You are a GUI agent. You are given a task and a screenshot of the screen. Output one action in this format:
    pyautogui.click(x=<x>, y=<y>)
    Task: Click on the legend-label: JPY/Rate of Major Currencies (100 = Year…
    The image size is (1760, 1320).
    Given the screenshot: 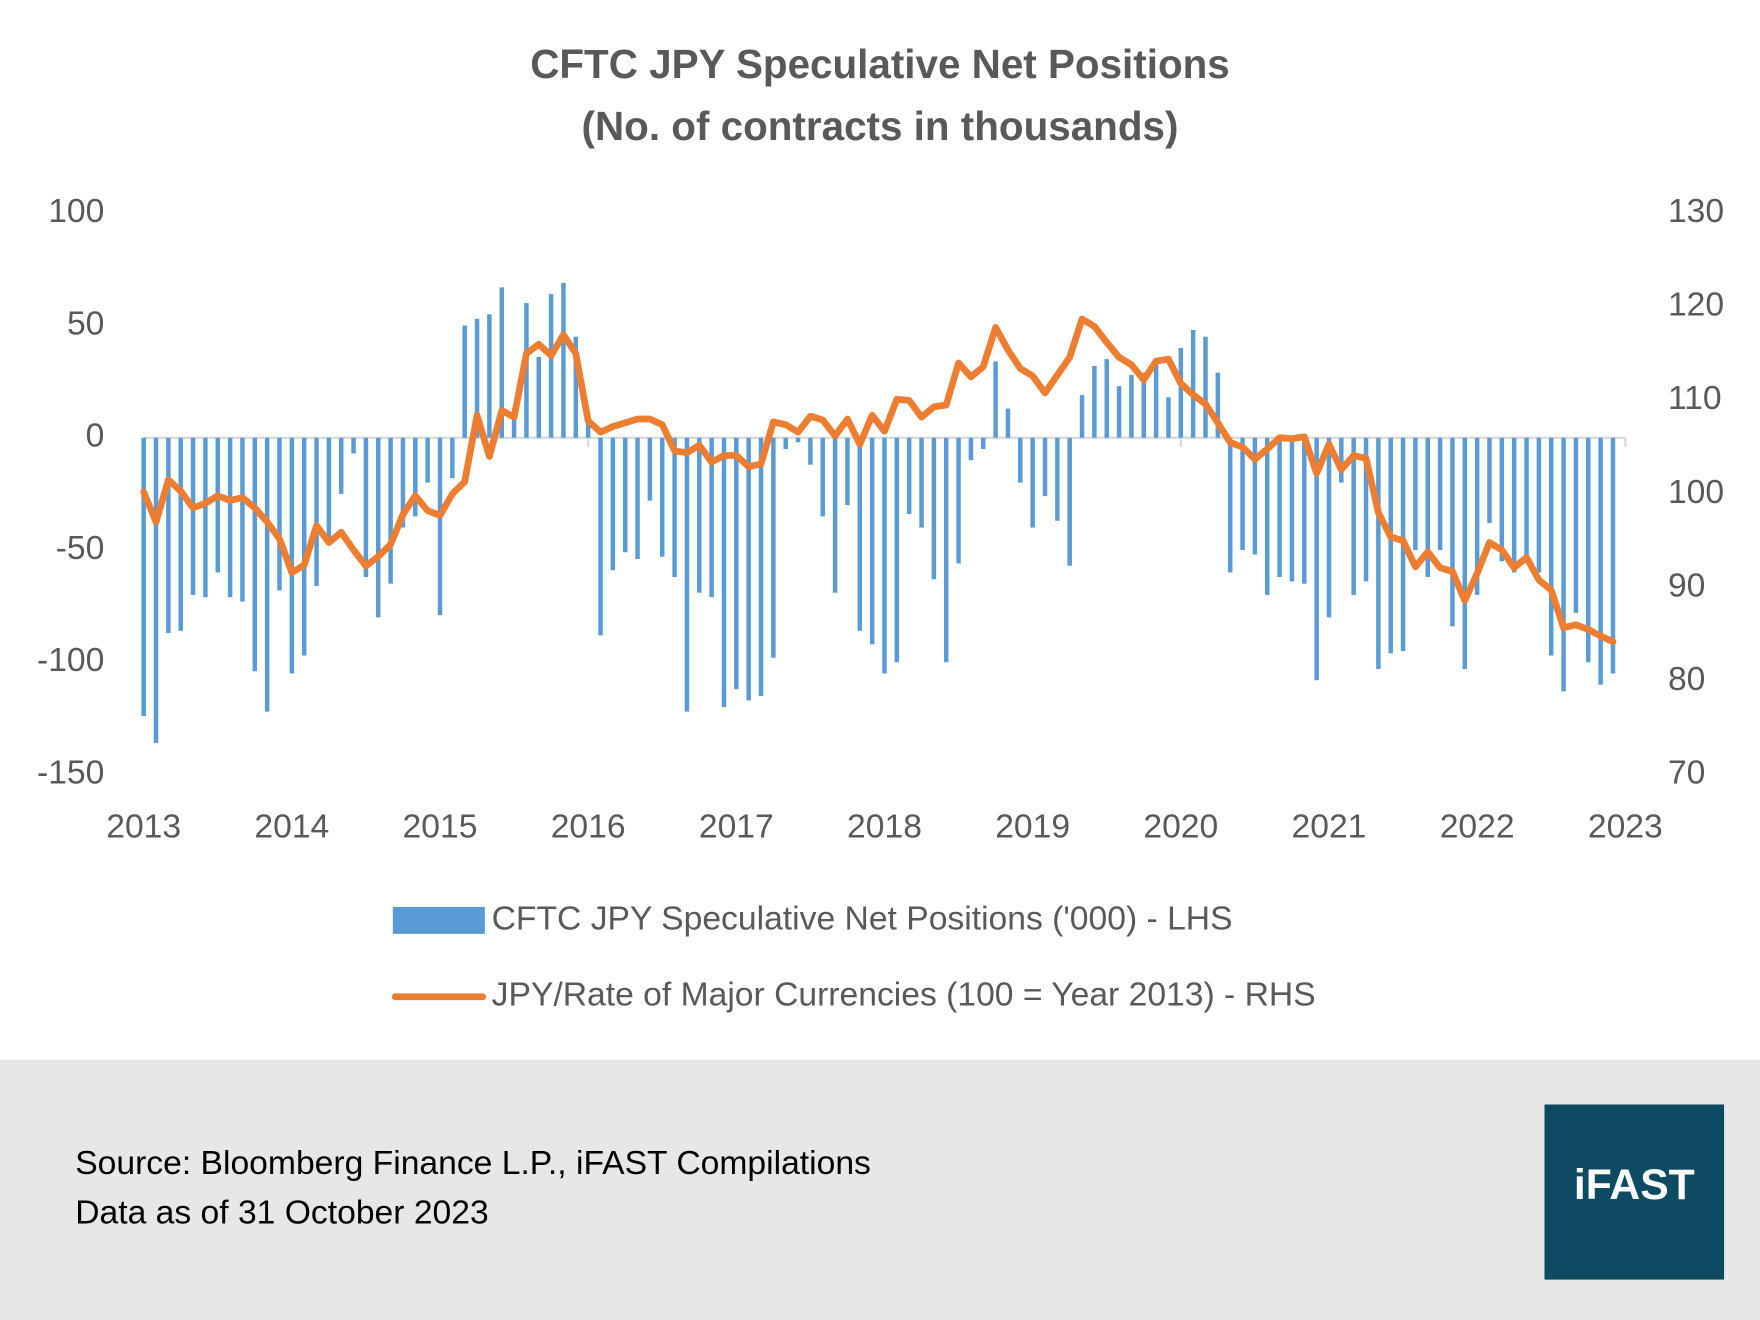 What is the action you would take?
    pyautogui.click(x=904, y=995)
    